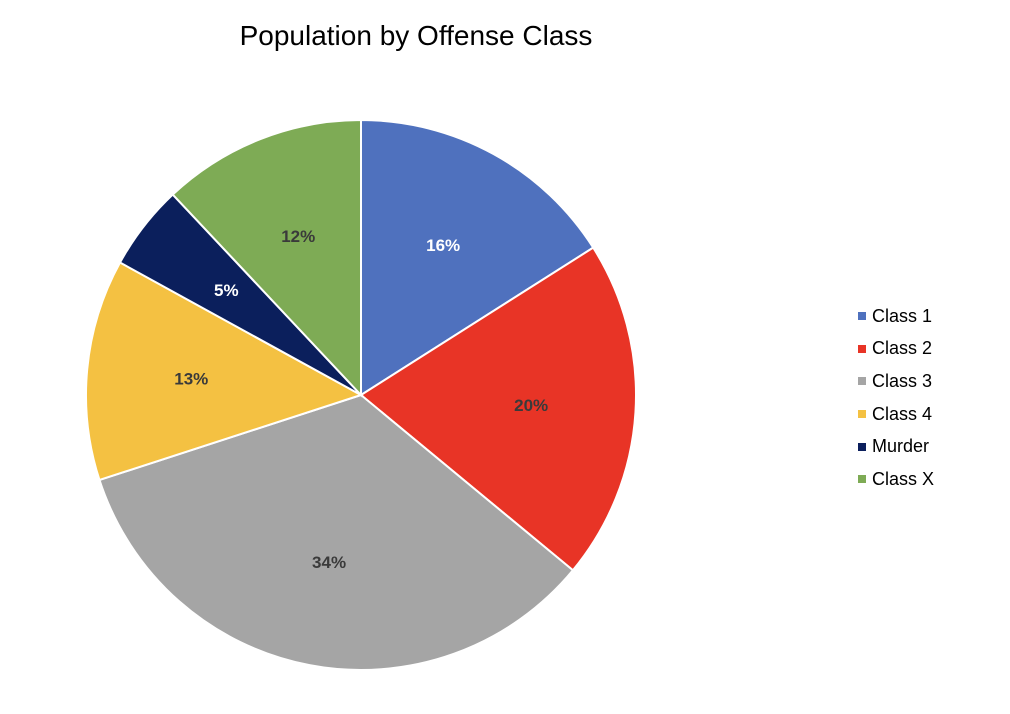 The width and height of the screenshot is (1010, 714). Describe the element at coordinates (903, 478) in the screenshot. I see `legend-label: Class X` at that location.